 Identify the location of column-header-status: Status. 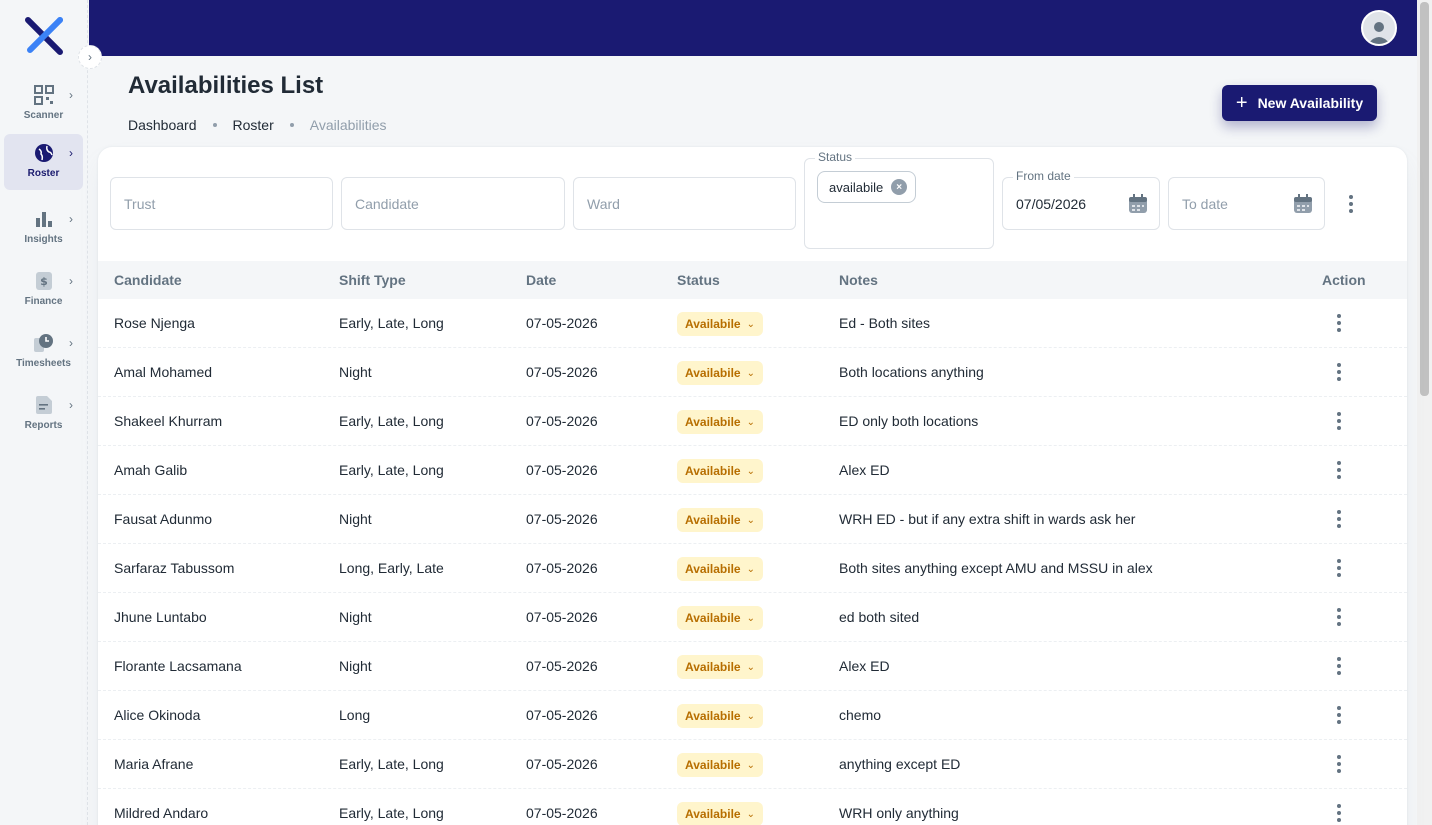
(698, 280).